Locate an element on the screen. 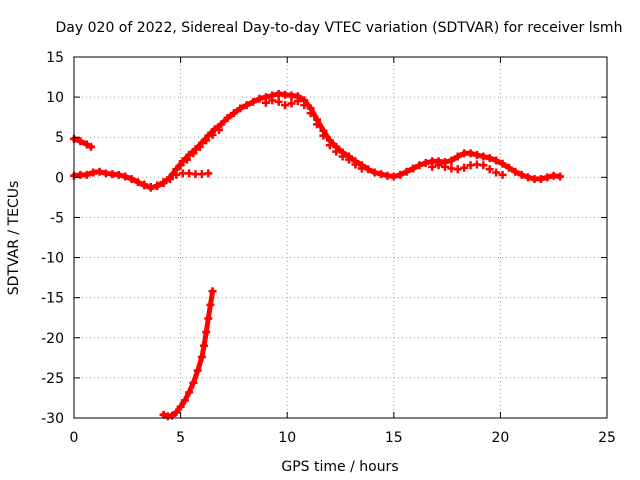 This screenshot has width=640, height=480. series-line is located at coordinates (188, 353).